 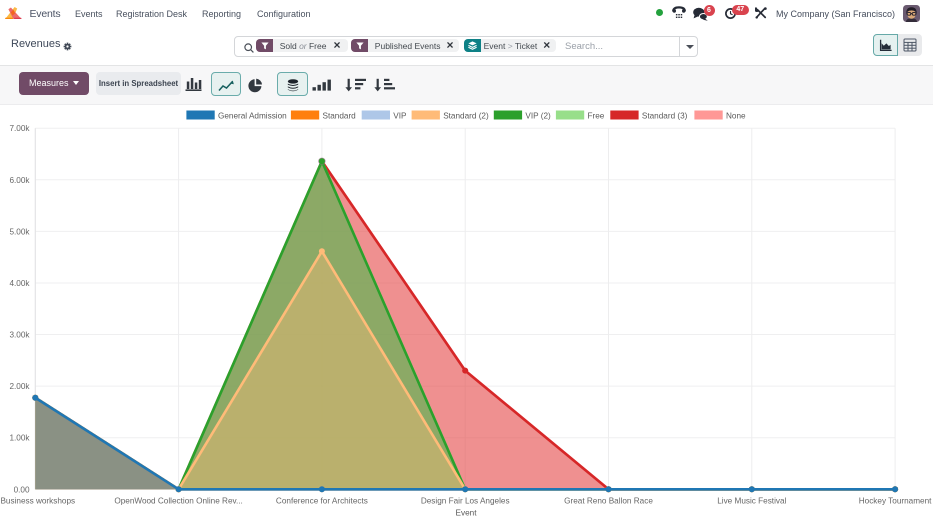 I want to click on svg-text: 6.00k, so click(x=19, y=180).